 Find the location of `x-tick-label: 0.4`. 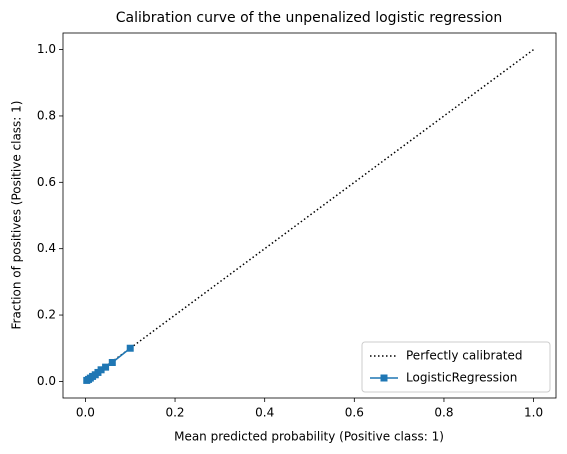

x-tick-label: 0.4 is located at coordinates (264, 413).